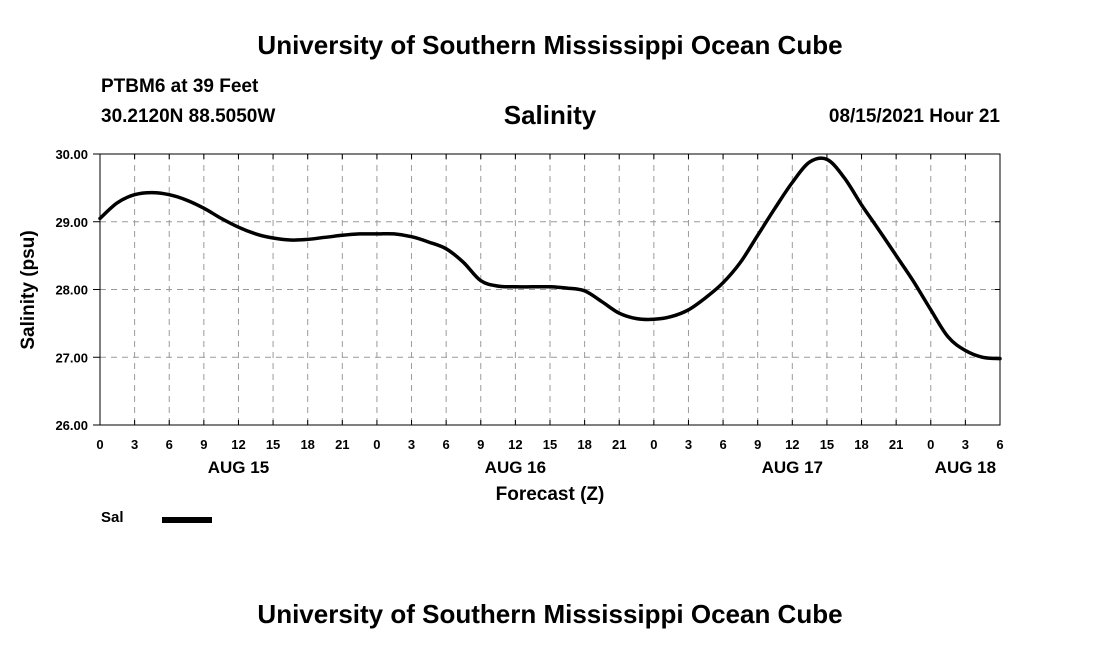 The image size is (1100, 650). I want to click on station-label: PTBM6 at 39 Feet, so click(180, 86).